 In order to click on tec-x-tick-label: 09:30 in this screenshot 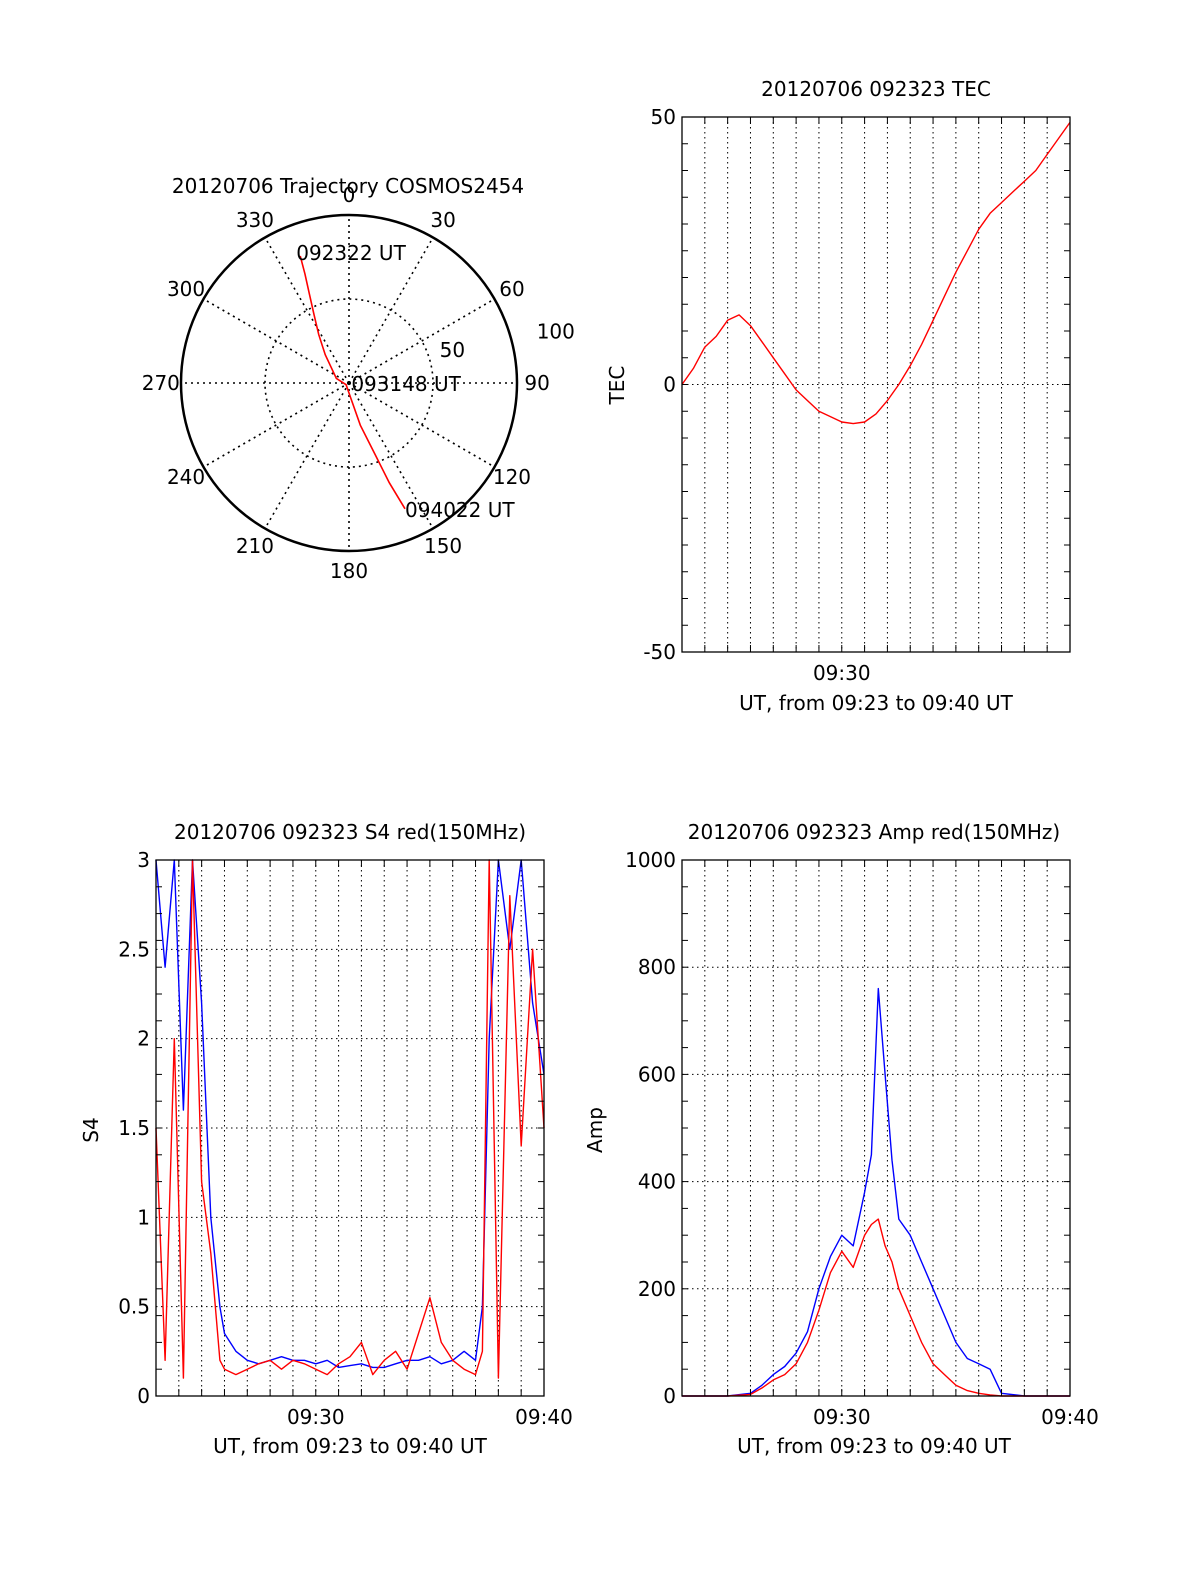, I will do `click(842, 673)`.